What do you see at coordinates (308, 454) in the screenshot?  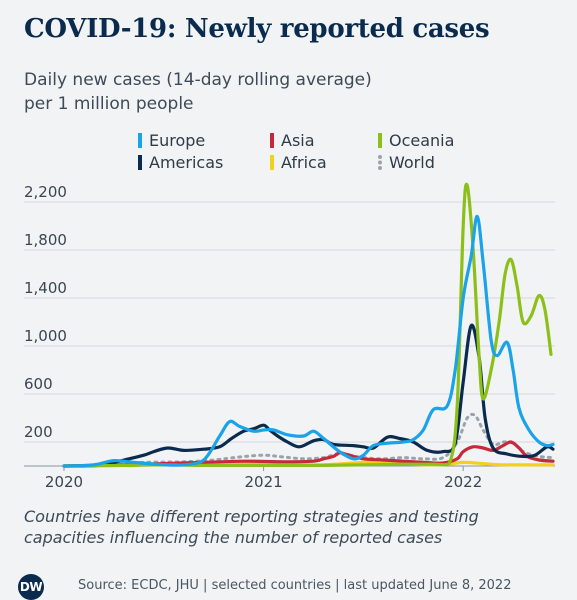 I see `series-line-asia` at bounding box center [308, 454].